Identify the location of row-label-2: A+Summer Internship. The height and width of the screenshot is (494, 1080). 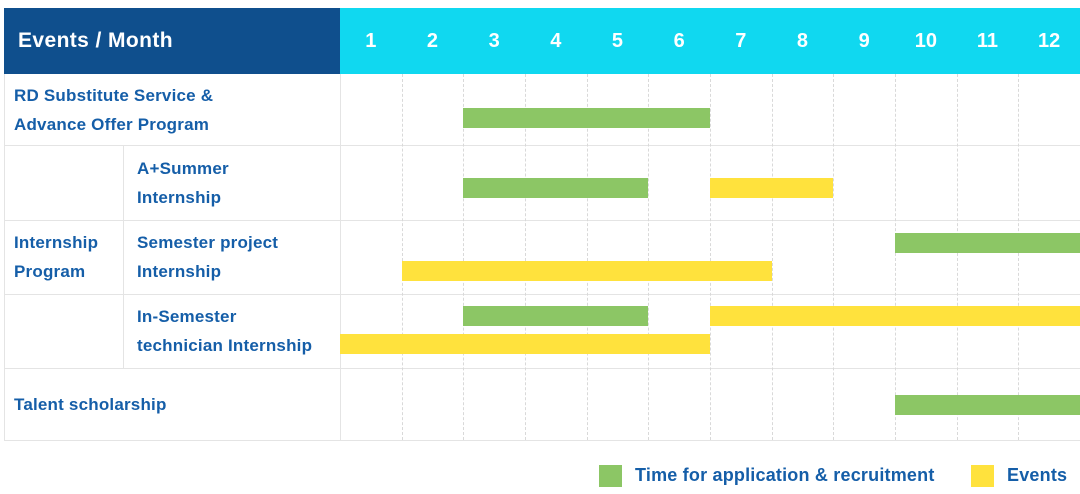
(183, 182).